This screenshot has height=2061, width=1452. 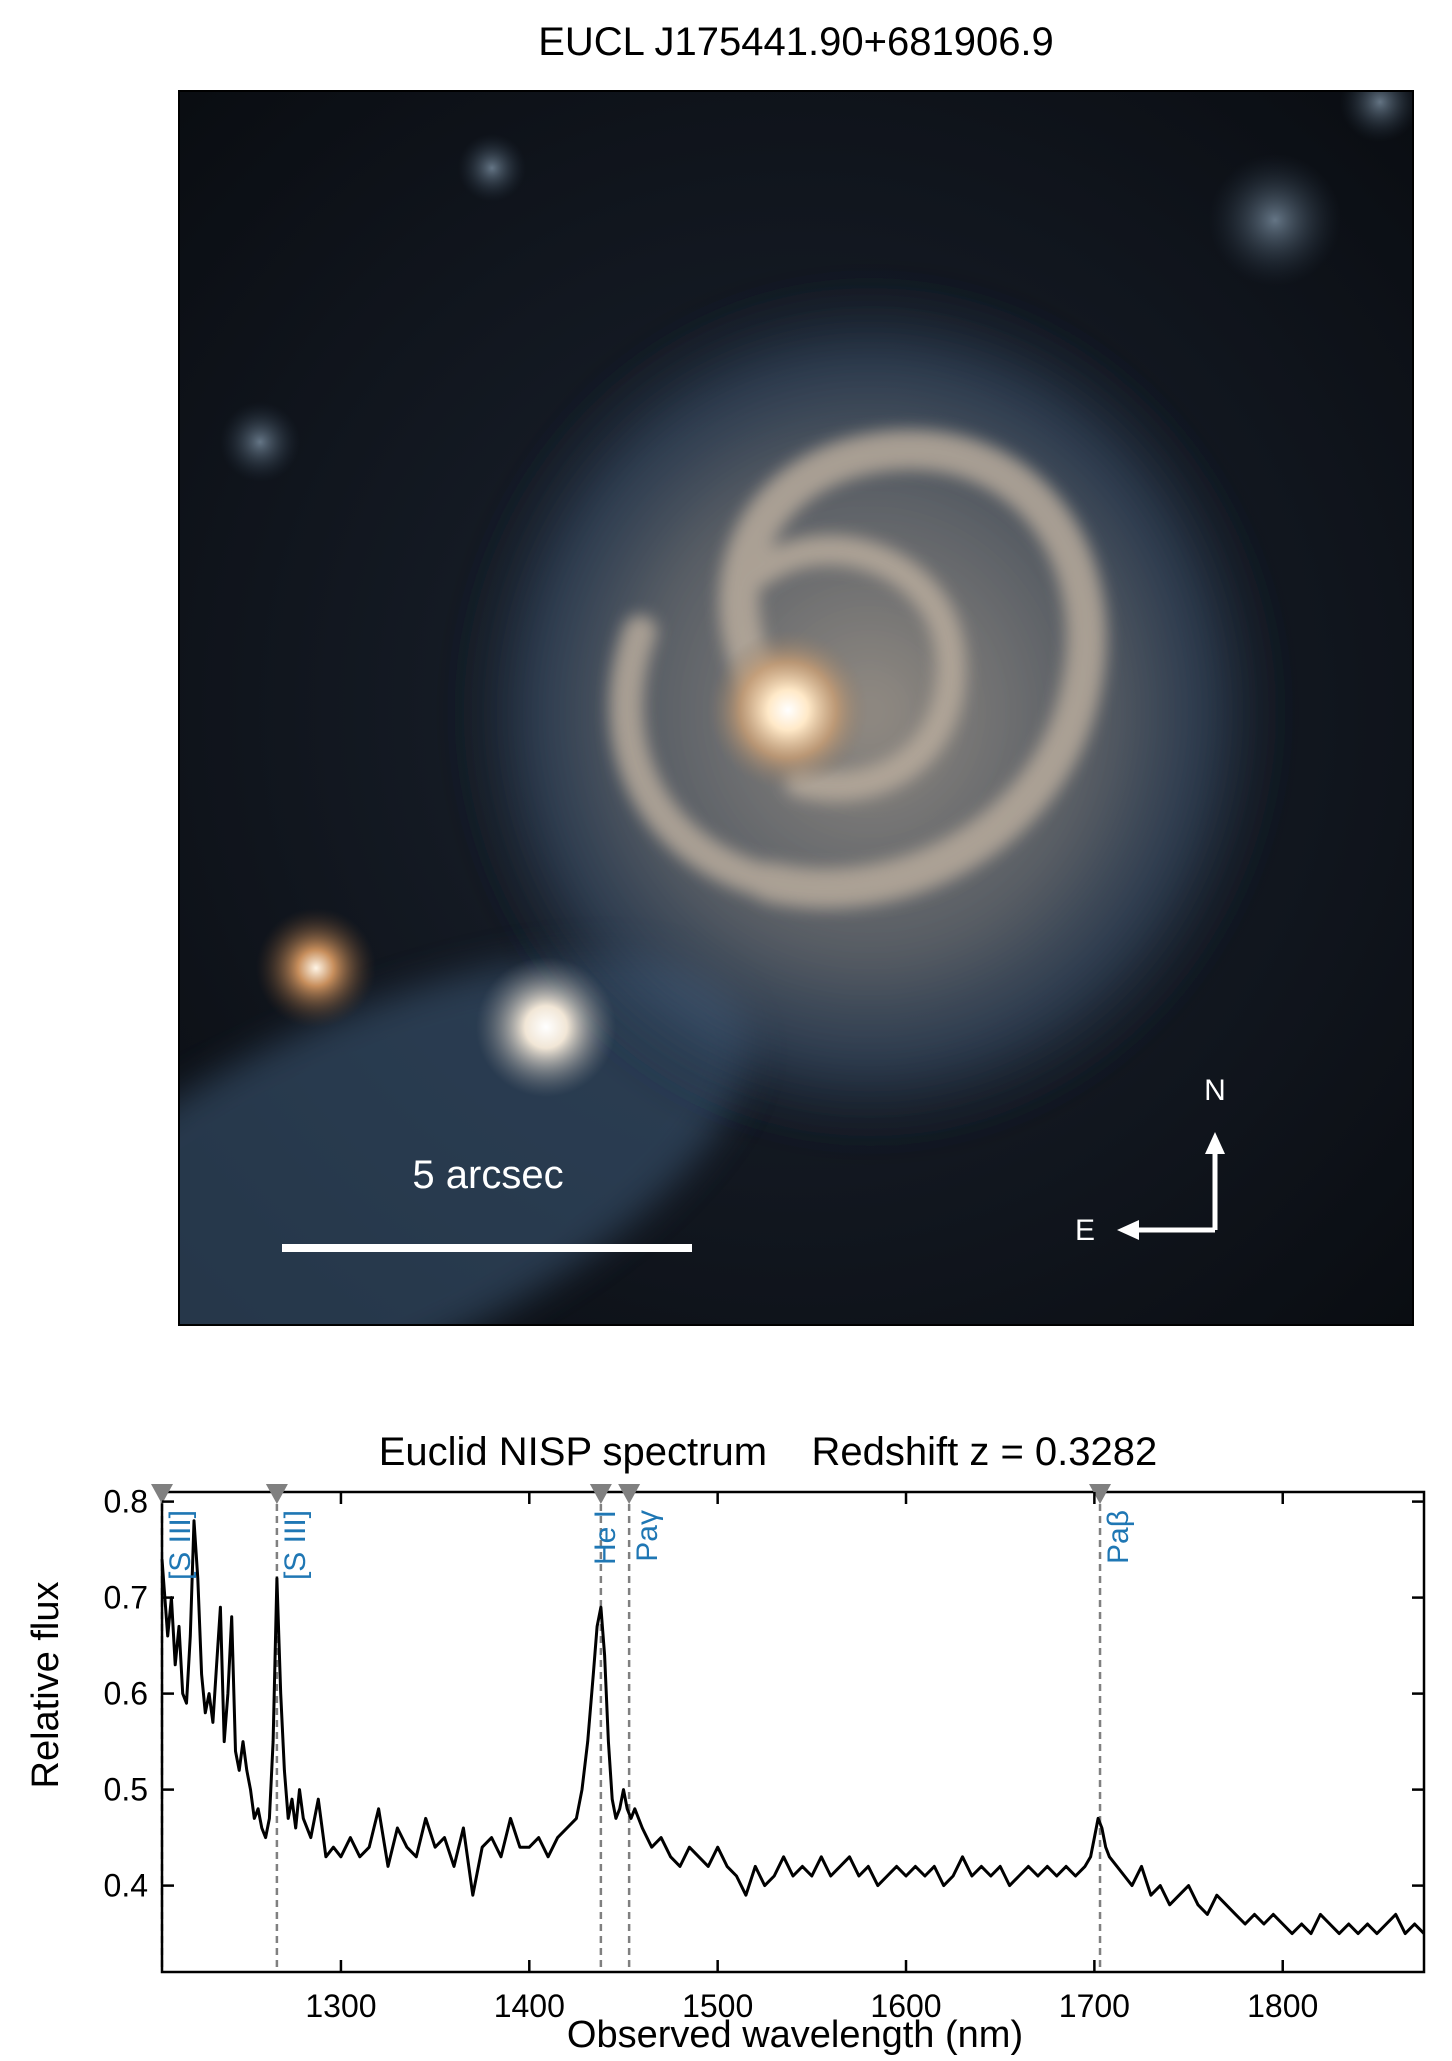 What do you see at coordinates (717, 2006) in the screenshot?
I see `x-tick-label: 1500` at bounding box center [717, 2006].